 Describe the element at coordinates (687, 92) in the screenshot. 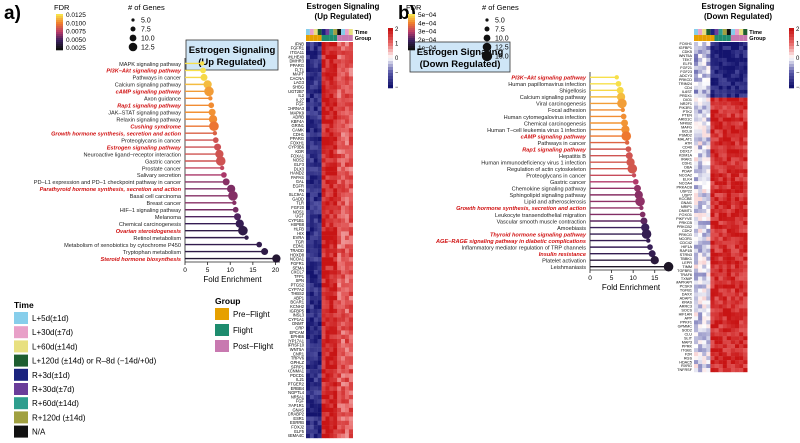

I see `gene-label: IL6ST` at that location.